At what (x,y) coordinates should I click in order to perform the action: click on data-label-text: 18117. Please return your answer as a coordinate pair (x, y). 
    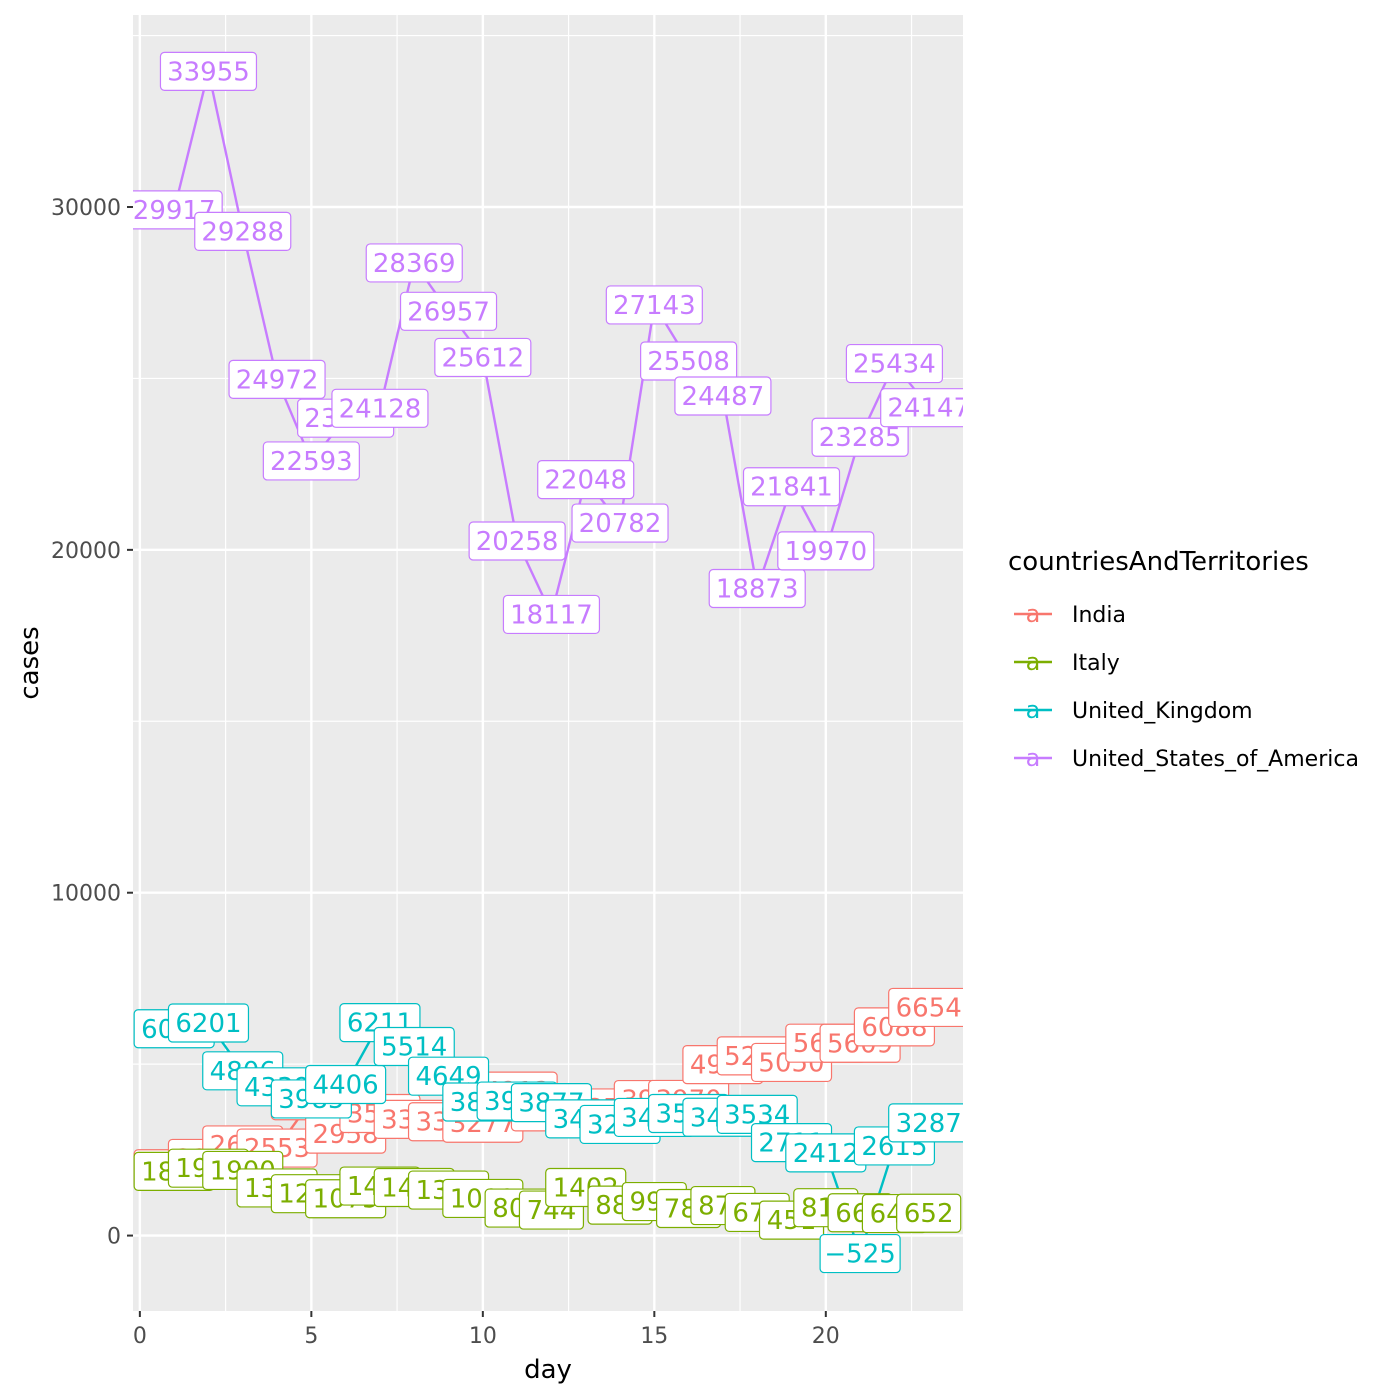
    Looking at the image, I should click on (551, 615).